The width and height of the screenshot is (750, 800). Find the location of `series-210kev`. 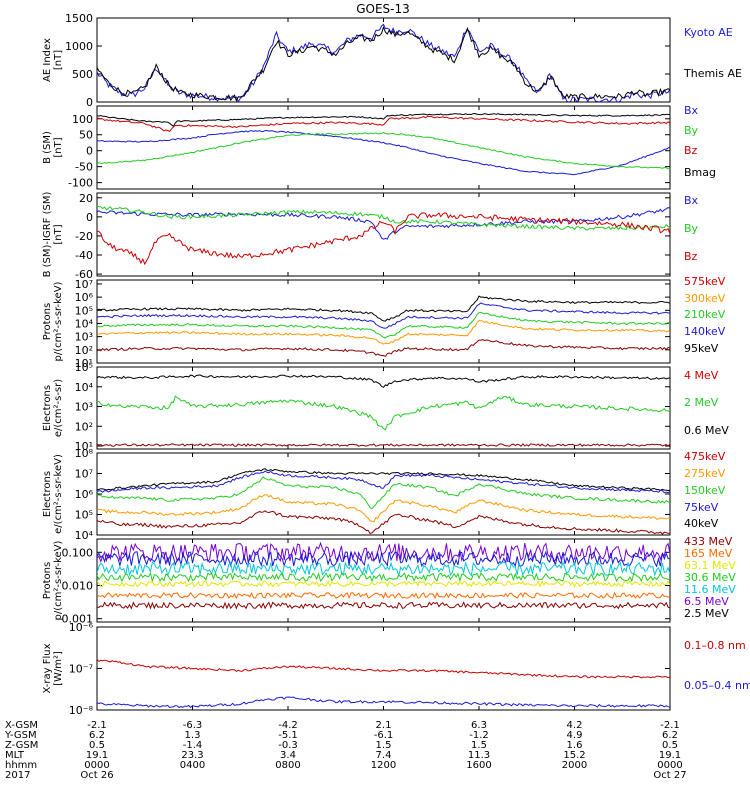

series-210kev is located at coordinates (383, 325).